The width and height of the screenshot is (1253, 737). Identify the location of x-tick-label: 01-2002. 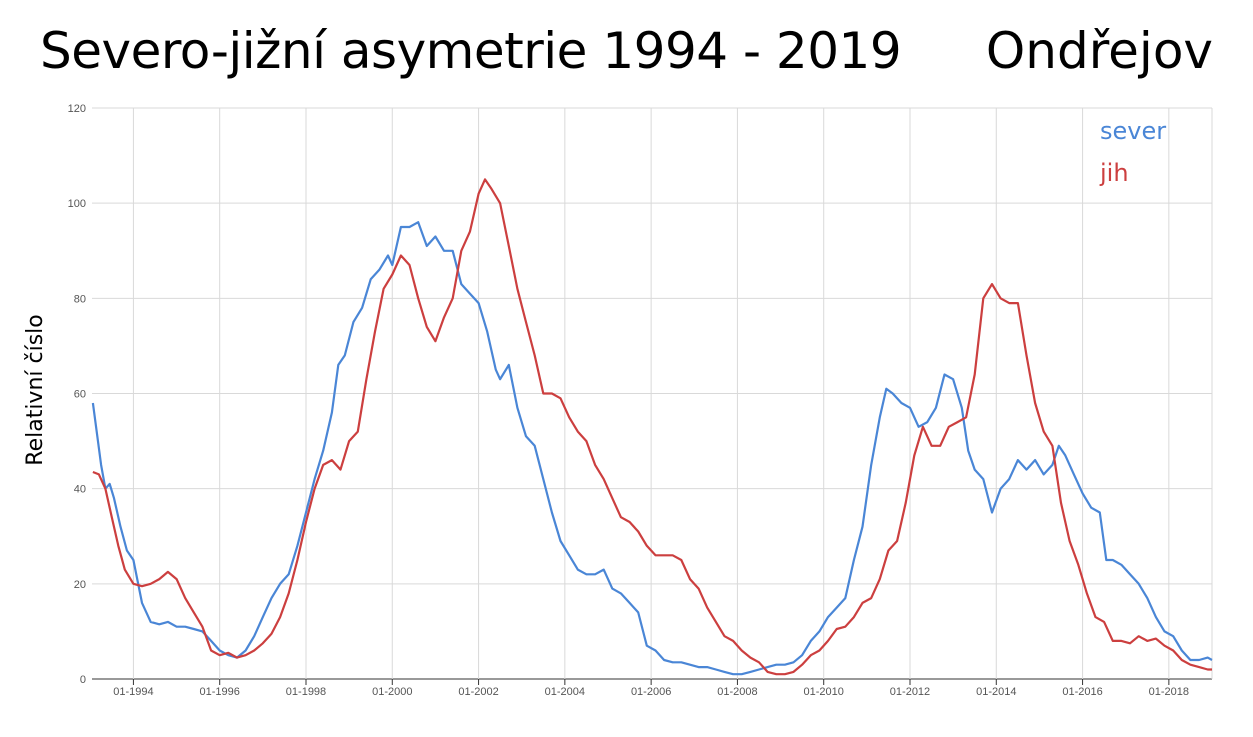
(478, 692).